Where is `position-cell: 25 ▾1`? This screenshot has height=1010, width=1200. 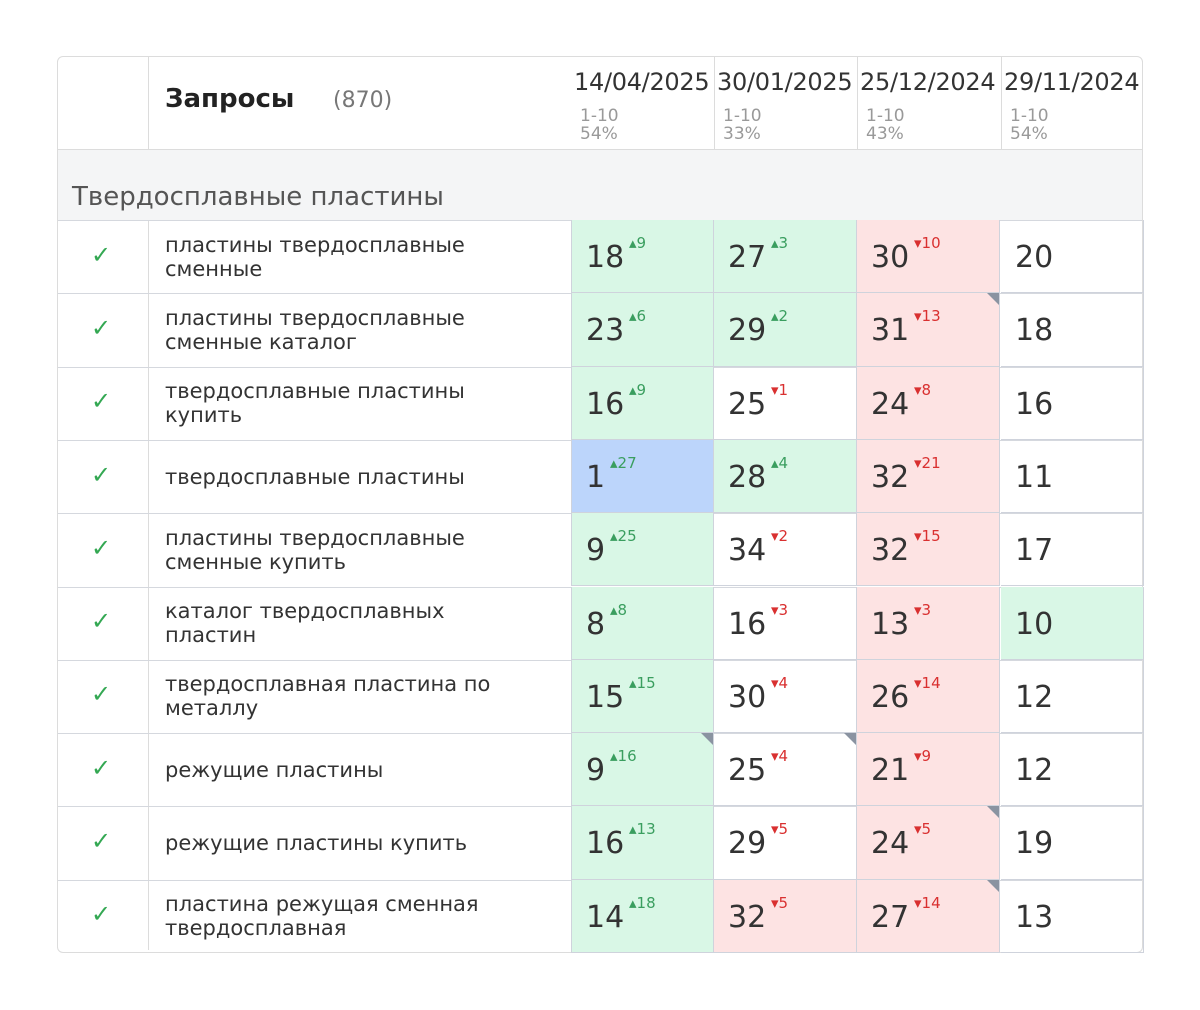
position-cell: 25 ▾1 is located at coordinates (785, 403).